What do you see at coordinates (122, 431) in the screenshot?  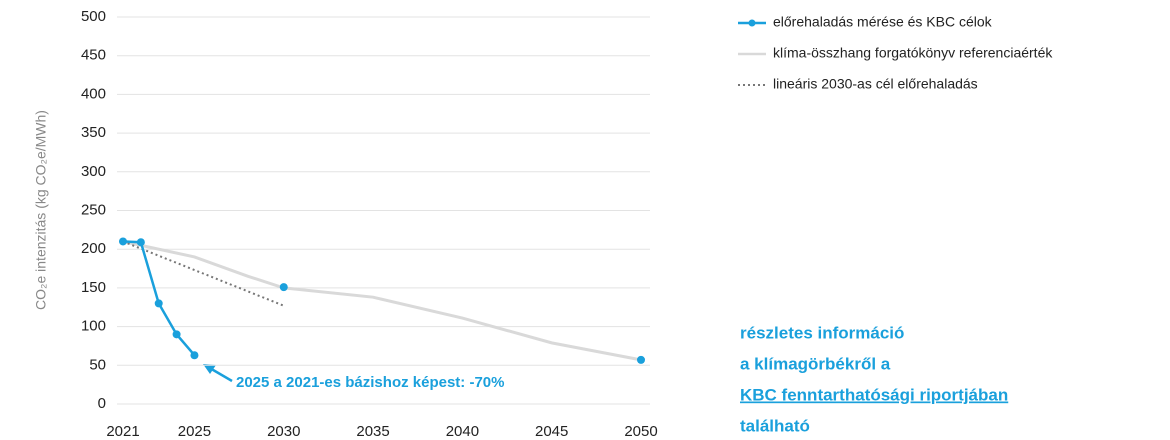 I see `x-tick-label: 2021` at bounding box center [122, 431].